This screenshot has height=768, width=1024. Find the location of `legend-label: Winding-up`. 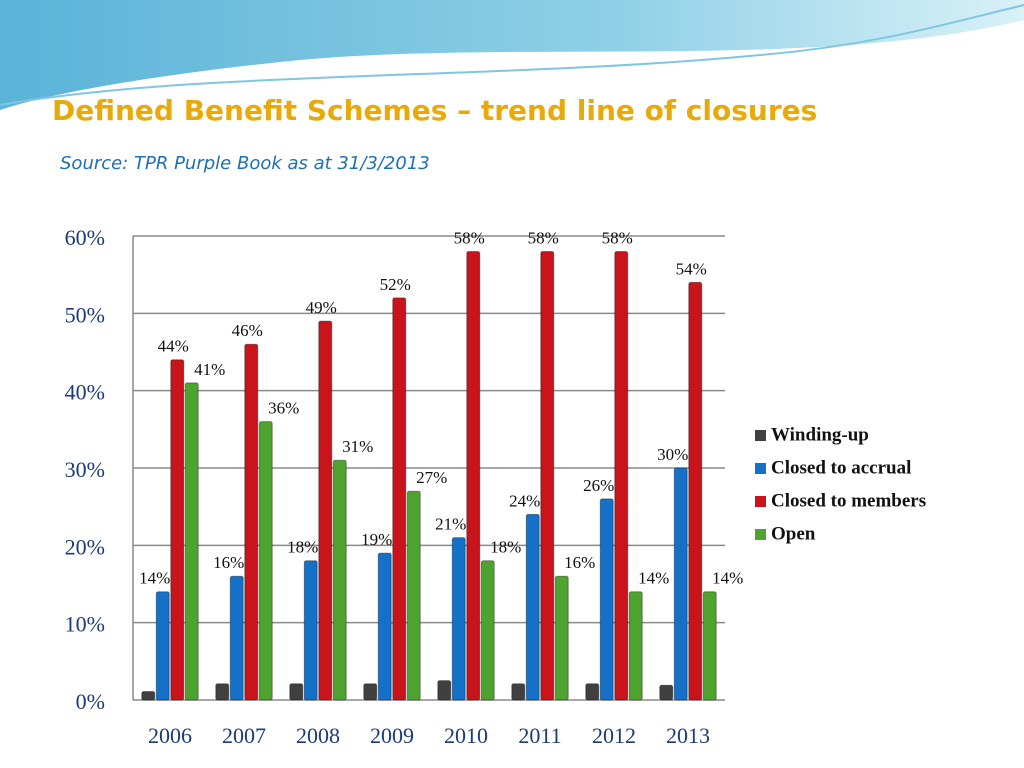

legend-label: Winding-up is located at coordinates (820, 434).